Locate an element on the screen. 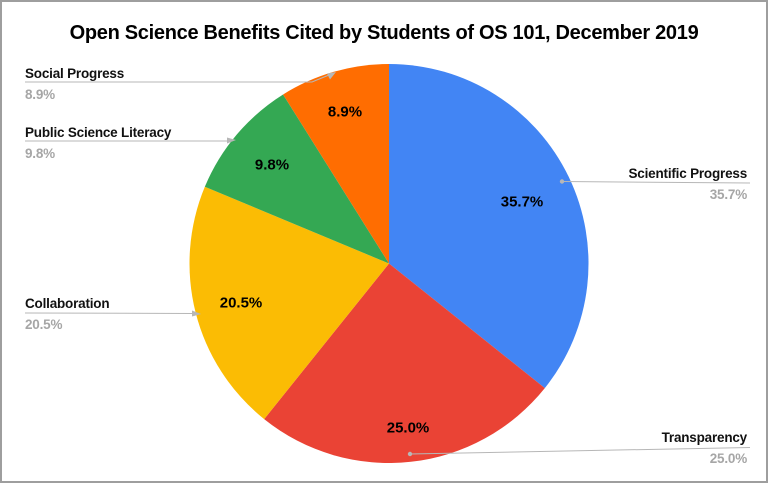 The image size is (768, 483). callout-label-public-science-literacy: Public Science Literacy is located at coordinates (98, 132).